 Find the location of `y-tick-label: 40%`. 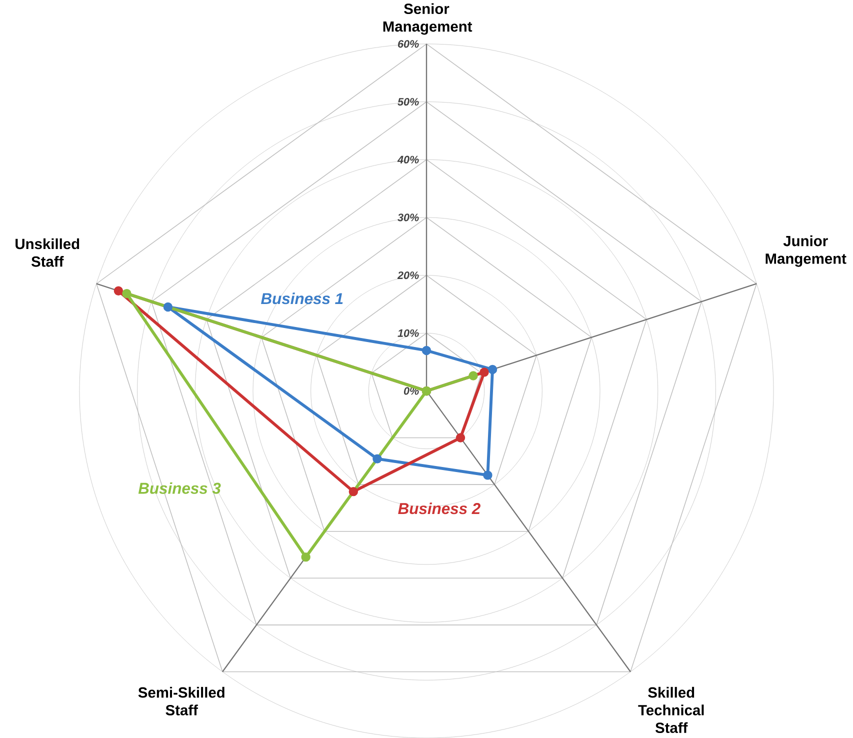

y-tick-label: 40% is located at coordinates (408, 160).